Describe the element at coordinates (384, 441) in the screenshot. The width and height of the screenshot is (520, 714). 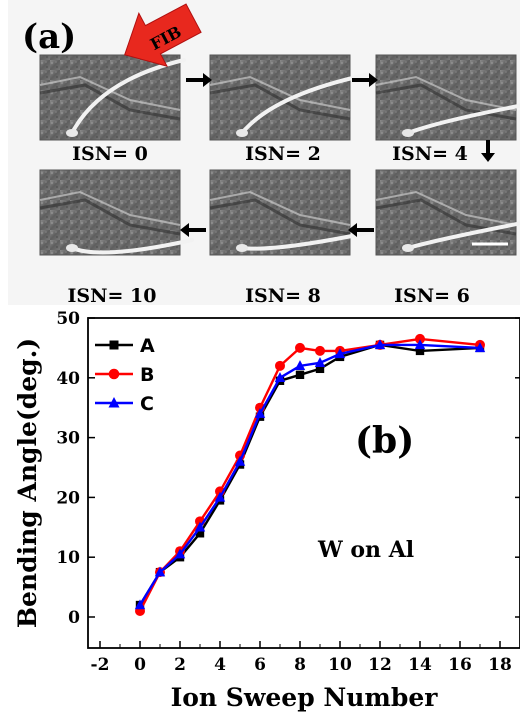
I see `panel-b-label: (b)` at that location.